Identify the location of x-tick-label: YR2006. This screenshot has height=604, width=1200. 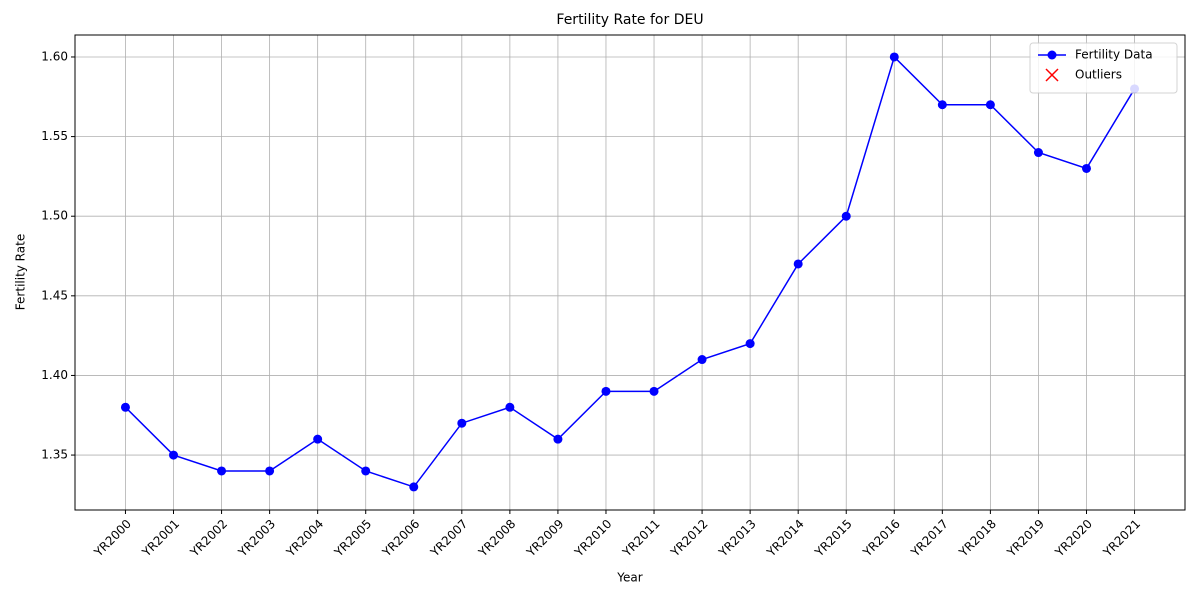
(400, 538).